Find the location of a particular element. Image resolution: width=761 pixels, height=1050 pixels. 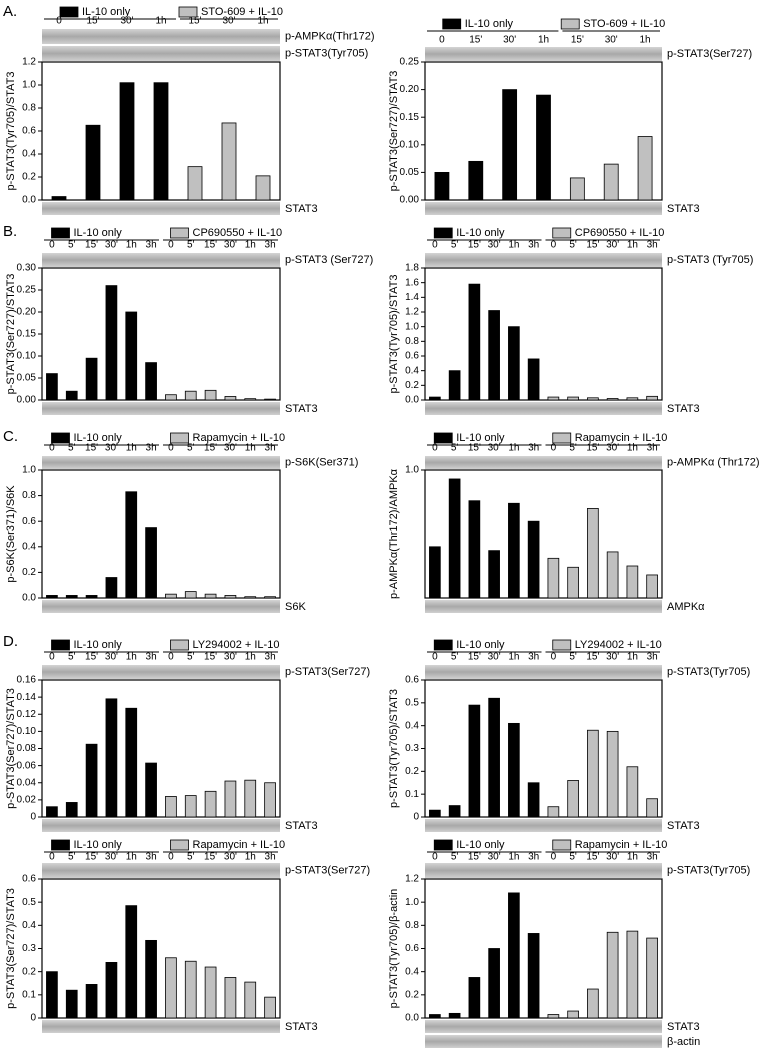

y-axis-label: p-STAT3(Ser727)/STAT3 is located at coordinates (11, 948).